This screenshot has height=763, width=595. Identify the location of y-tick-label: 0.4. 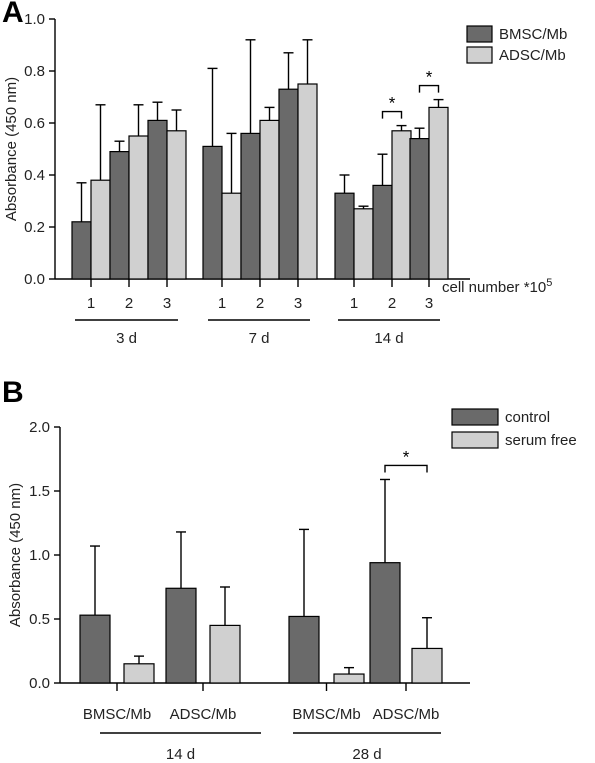
(34, 175).